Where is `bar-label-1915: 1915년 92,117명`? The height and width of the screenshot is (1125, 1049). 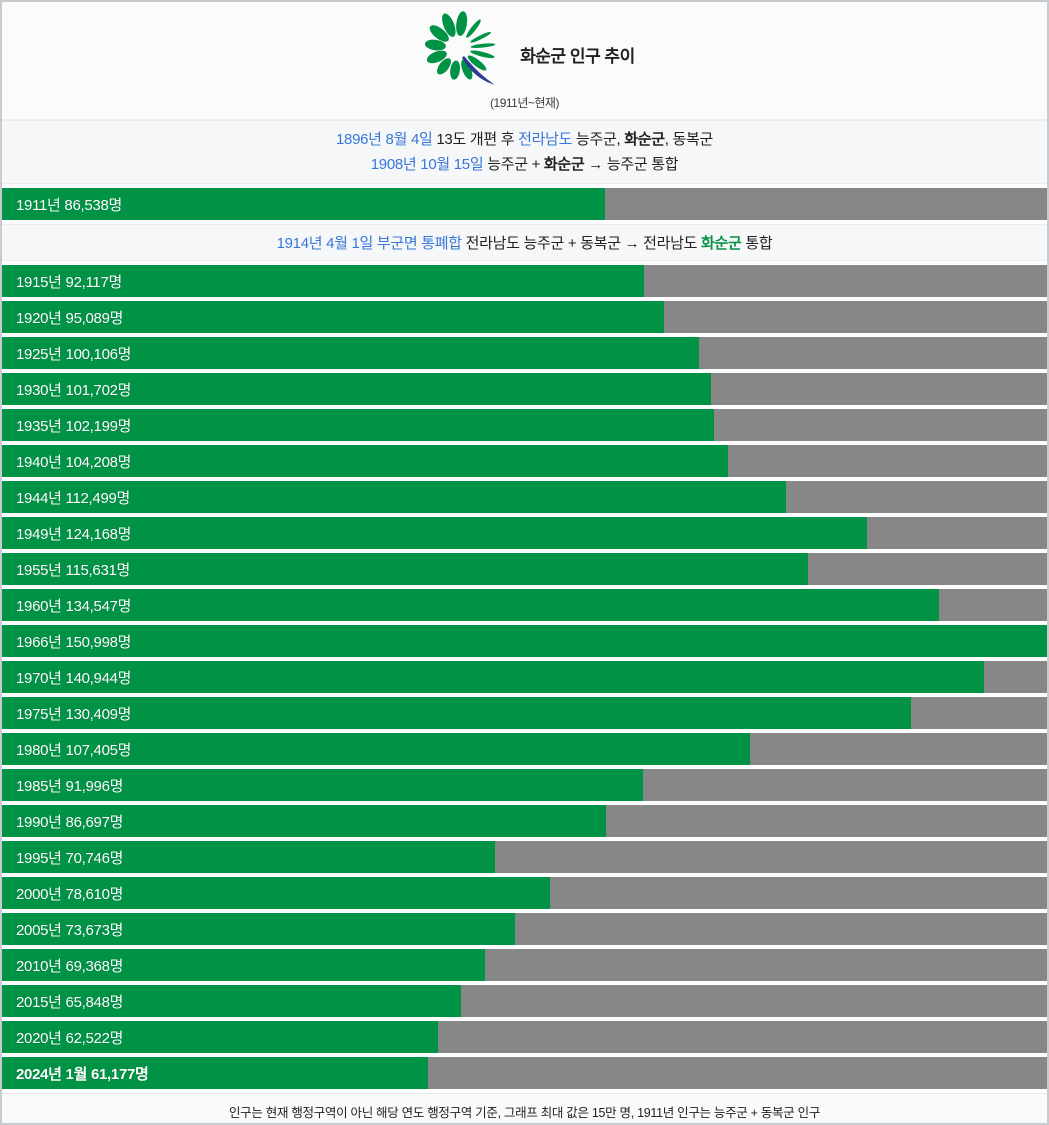 bar-label-1915: 1915년 92,117명 is located at coordinates (69, 282).